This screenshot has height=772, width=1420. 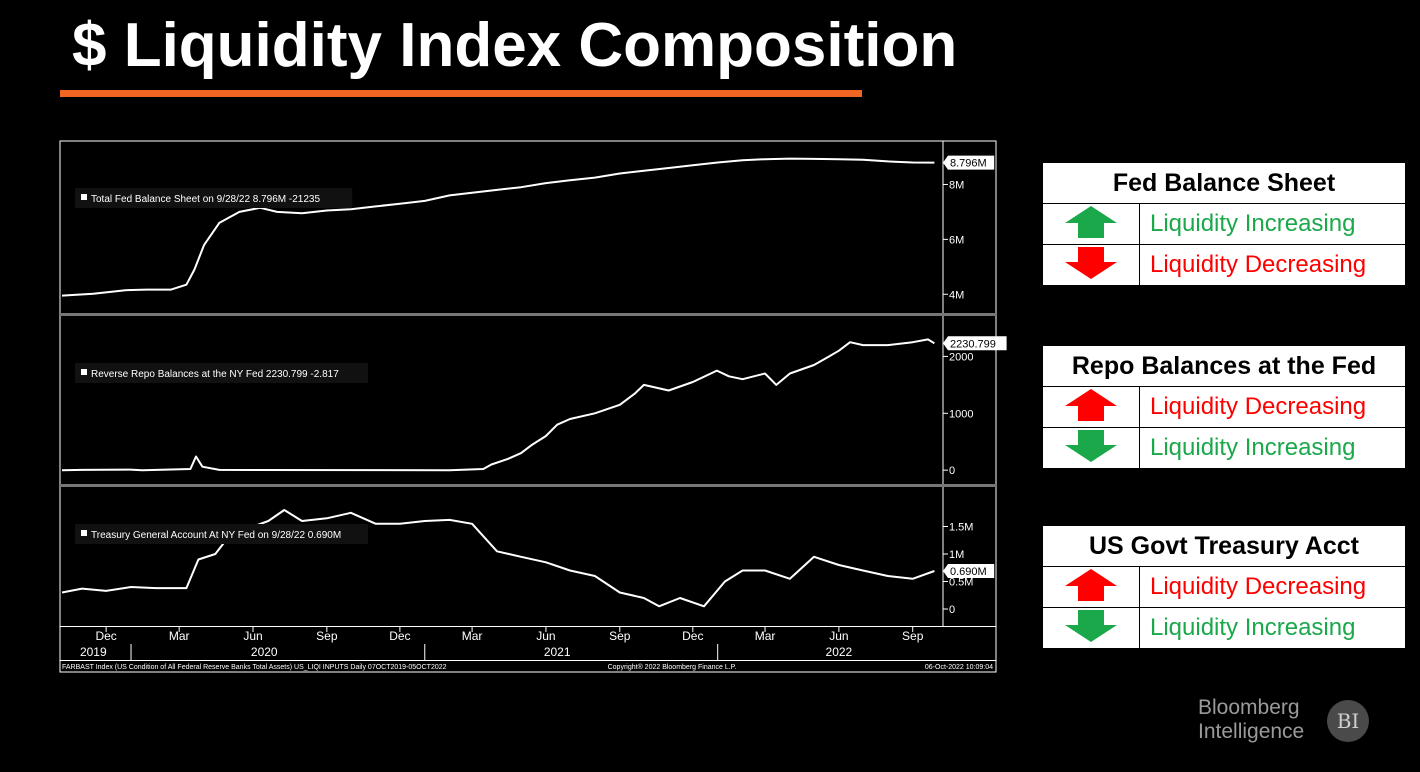 I want to click on y-tick-label: 1000, so click(x=961, y=414).